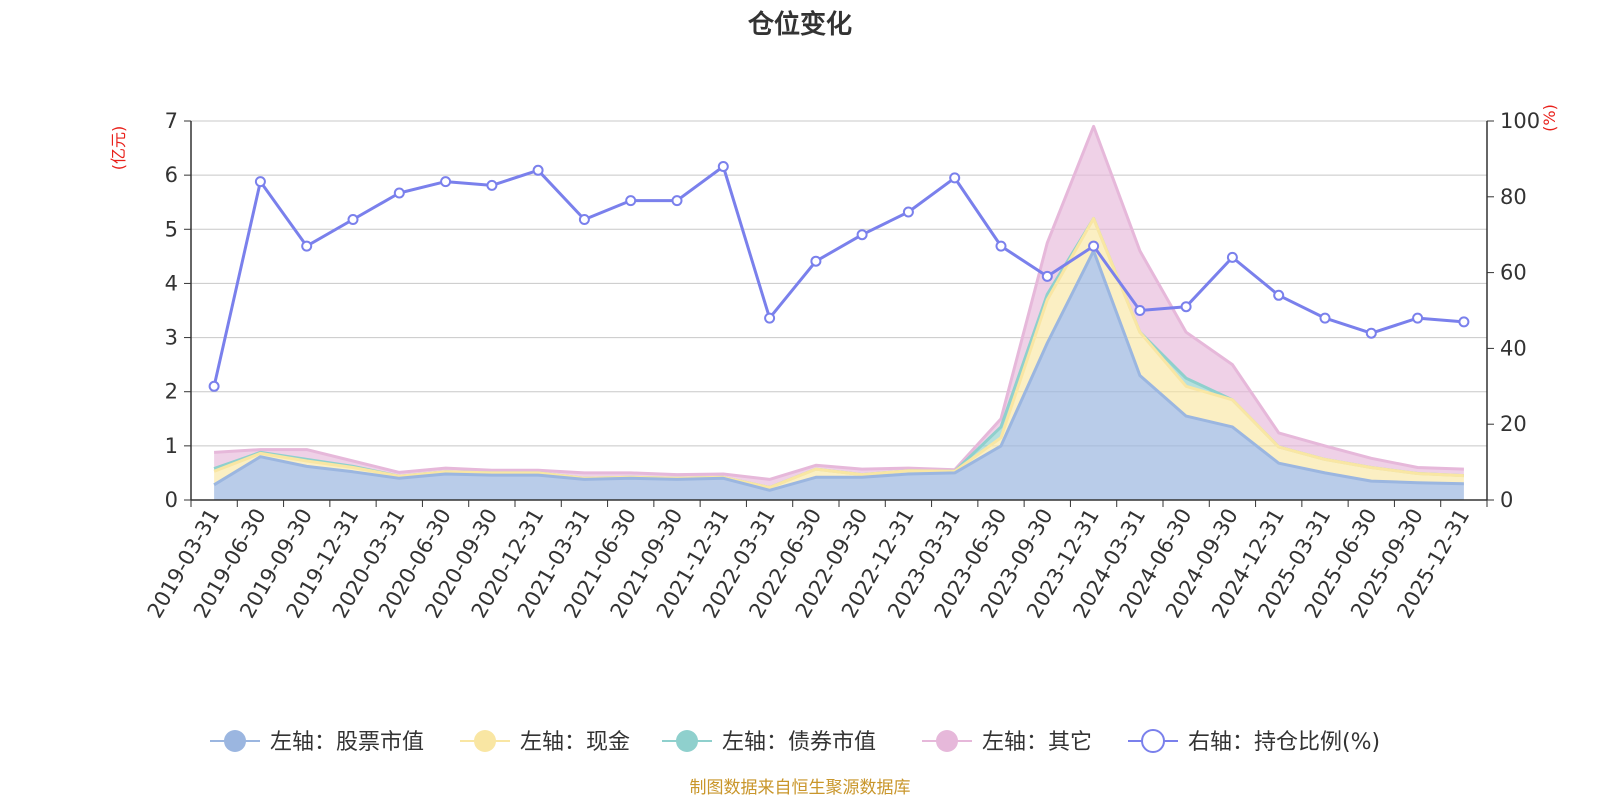 This screenshot has height=800, width=1600. What do you see at coordinates (1153, 741) in the screenshot?
I see `legend-ratio-marker` at bounding box center [1153, 741].